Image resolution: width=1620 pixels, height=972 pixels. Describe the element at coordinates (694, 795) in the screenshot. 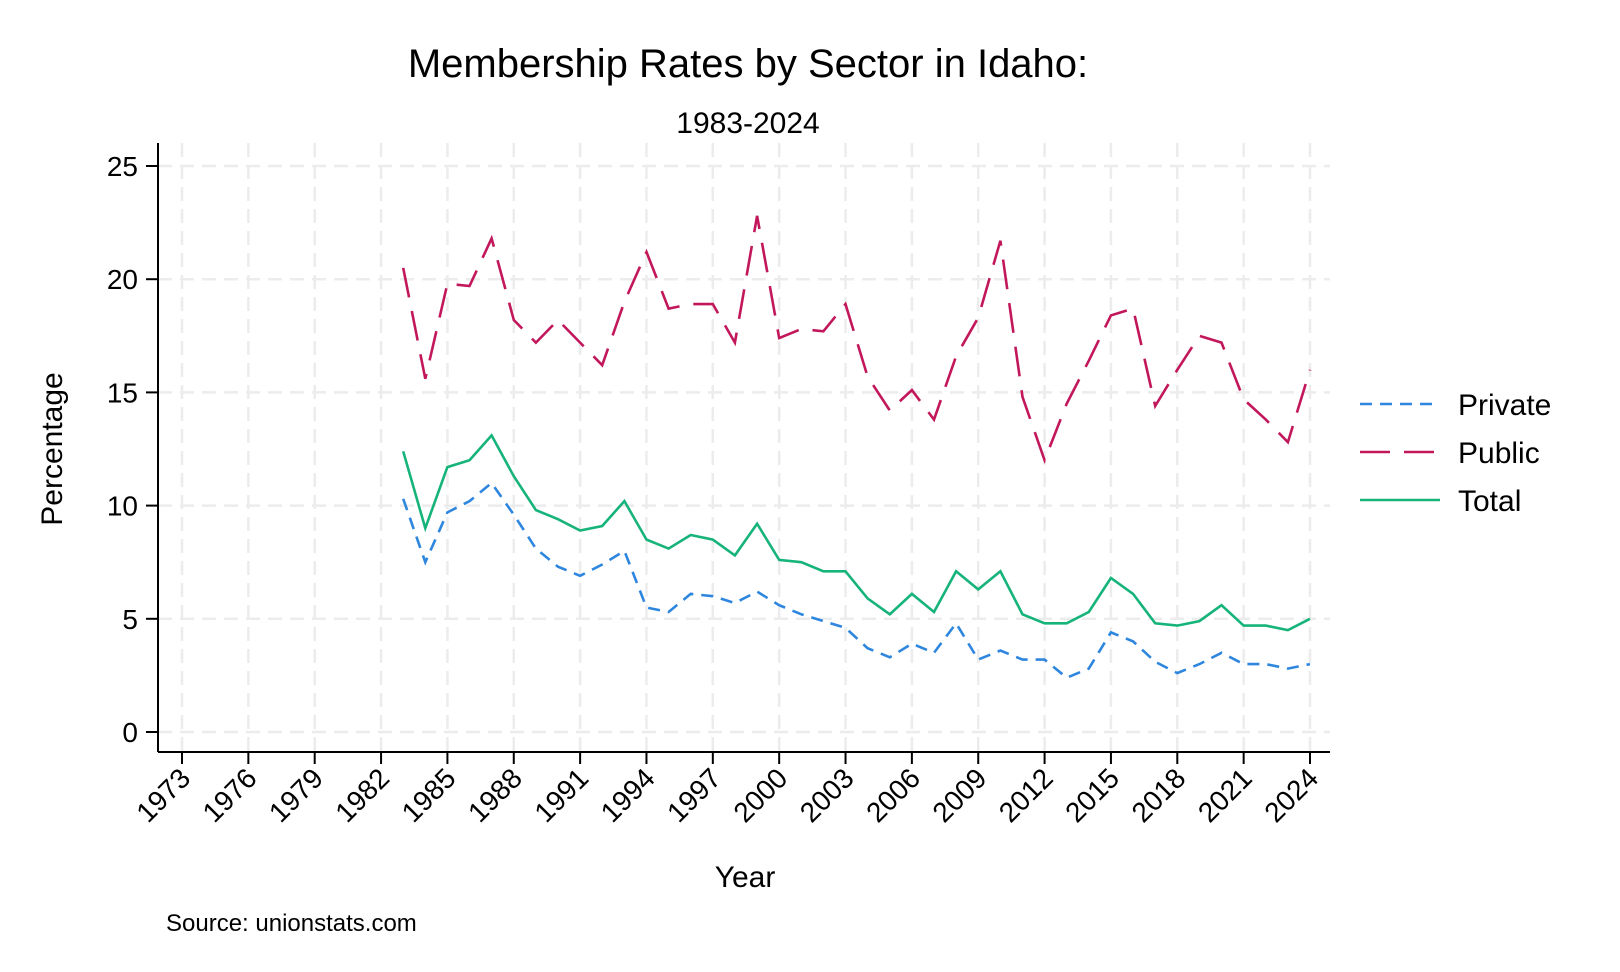

I see `x-tick-label: 1997` at that location.